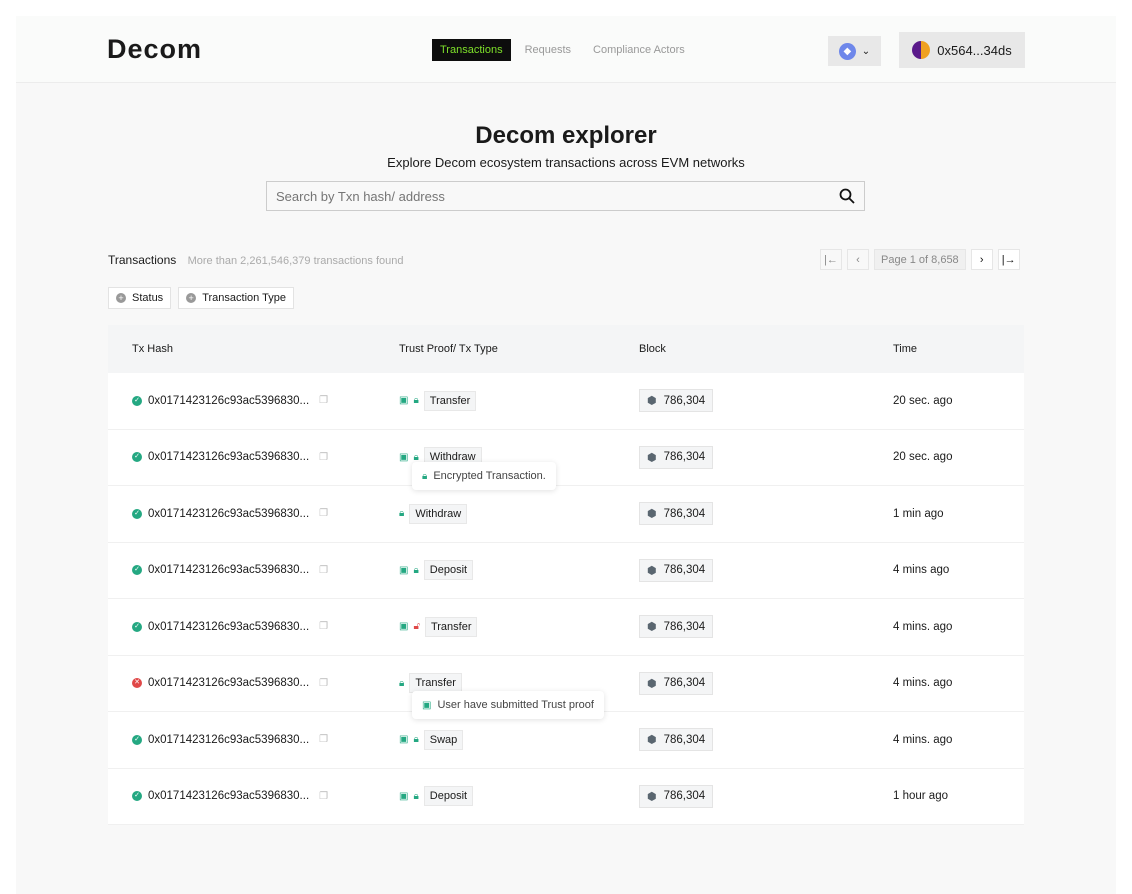 This screenshot has height=894, width=1132. I want to click on tx-type-badge: Transfer, so click(451, 626).